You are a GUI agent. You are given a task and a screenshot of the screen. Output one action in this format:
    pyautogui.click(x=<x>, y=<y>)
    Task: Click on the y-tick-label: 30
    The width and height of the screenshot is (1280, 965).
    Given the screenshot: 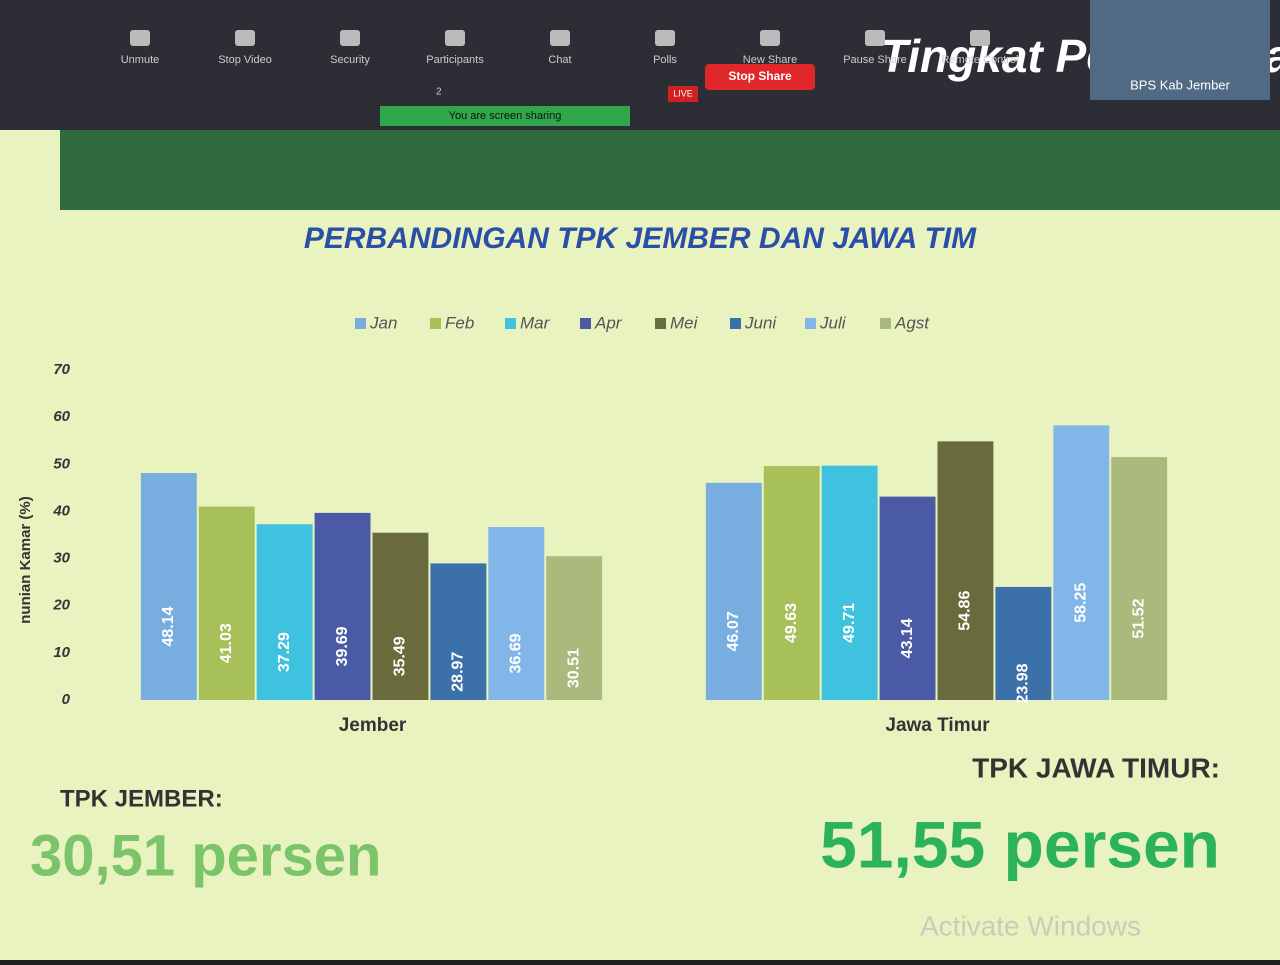 What is the action you would take?
    pyautogui.click(x=61, y=558)
    